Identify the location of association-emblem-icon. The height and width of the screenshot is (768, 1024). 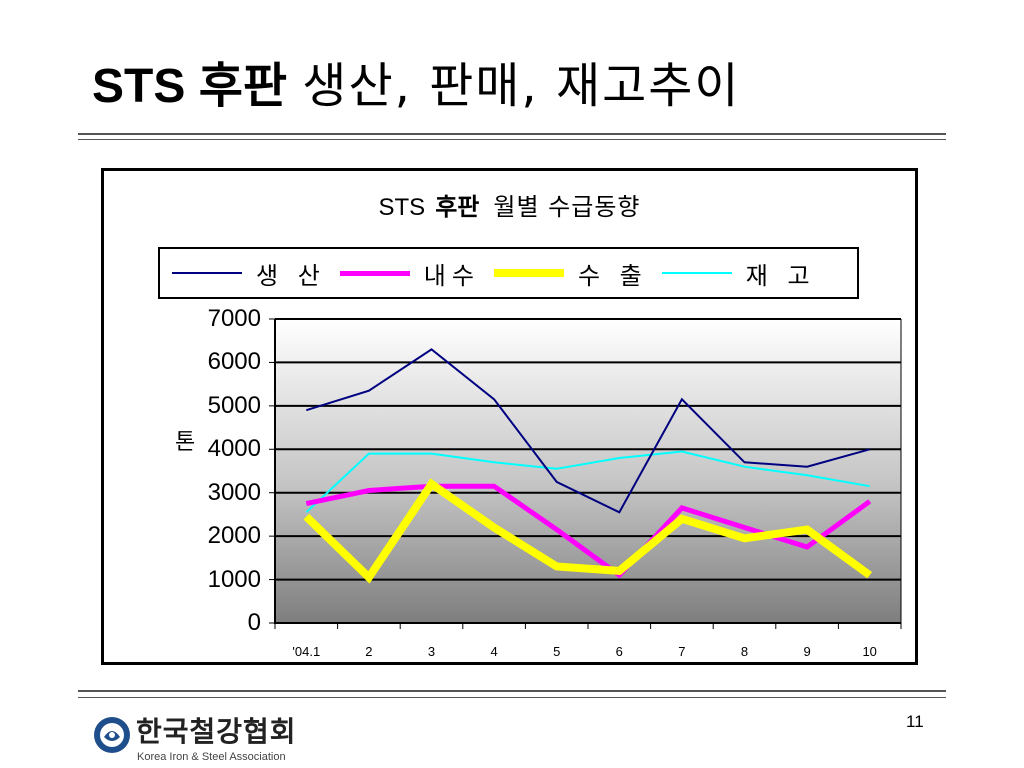
(112, 735).